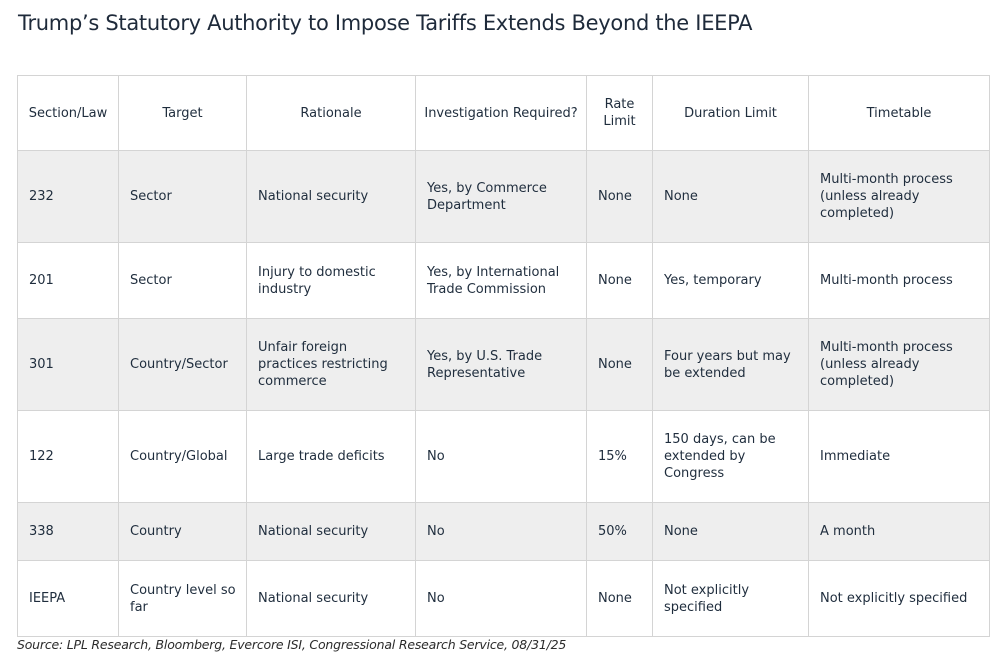 This screenshot has height=665, width=1007. What do you see at coordinates (331, 456) in the screenshot?
I see `cell-rationale: Large trade deficits` at bounding box center [331, 456].